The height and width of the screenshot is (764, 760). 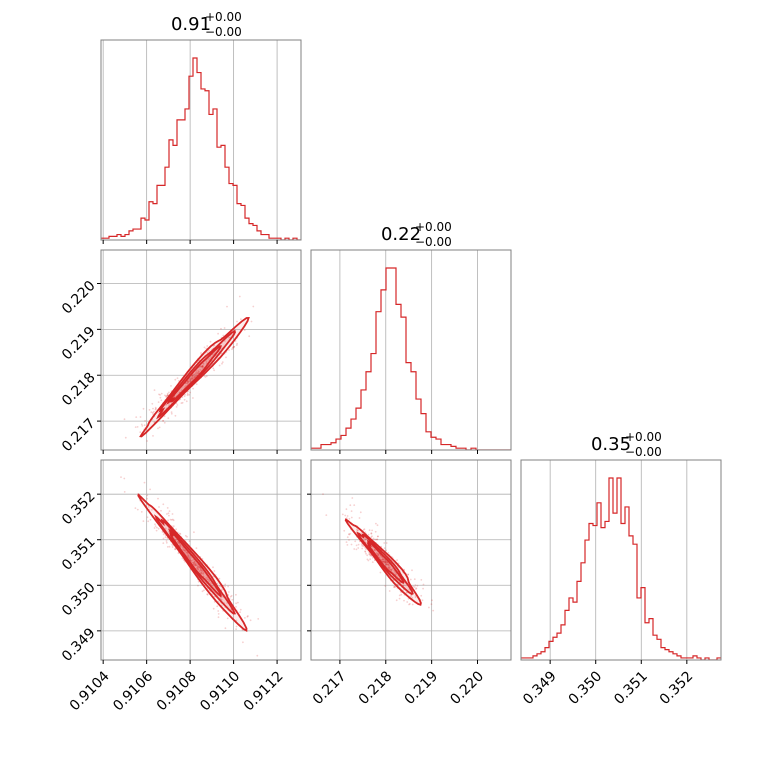 I want to click on y-tick-label: 0.352, so click(x=79, y=509).